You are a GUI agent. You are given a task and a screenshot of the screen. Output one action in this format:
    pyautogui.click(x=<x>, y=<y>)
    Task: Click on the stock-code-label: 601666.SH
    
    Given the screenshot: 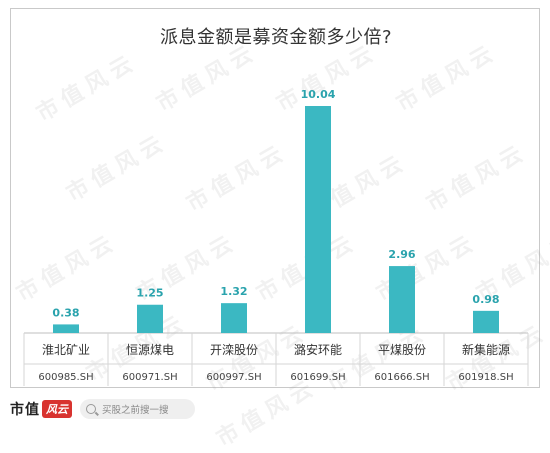 What is the action you would take?
    pyautogui.click(x=401, y=377)
    